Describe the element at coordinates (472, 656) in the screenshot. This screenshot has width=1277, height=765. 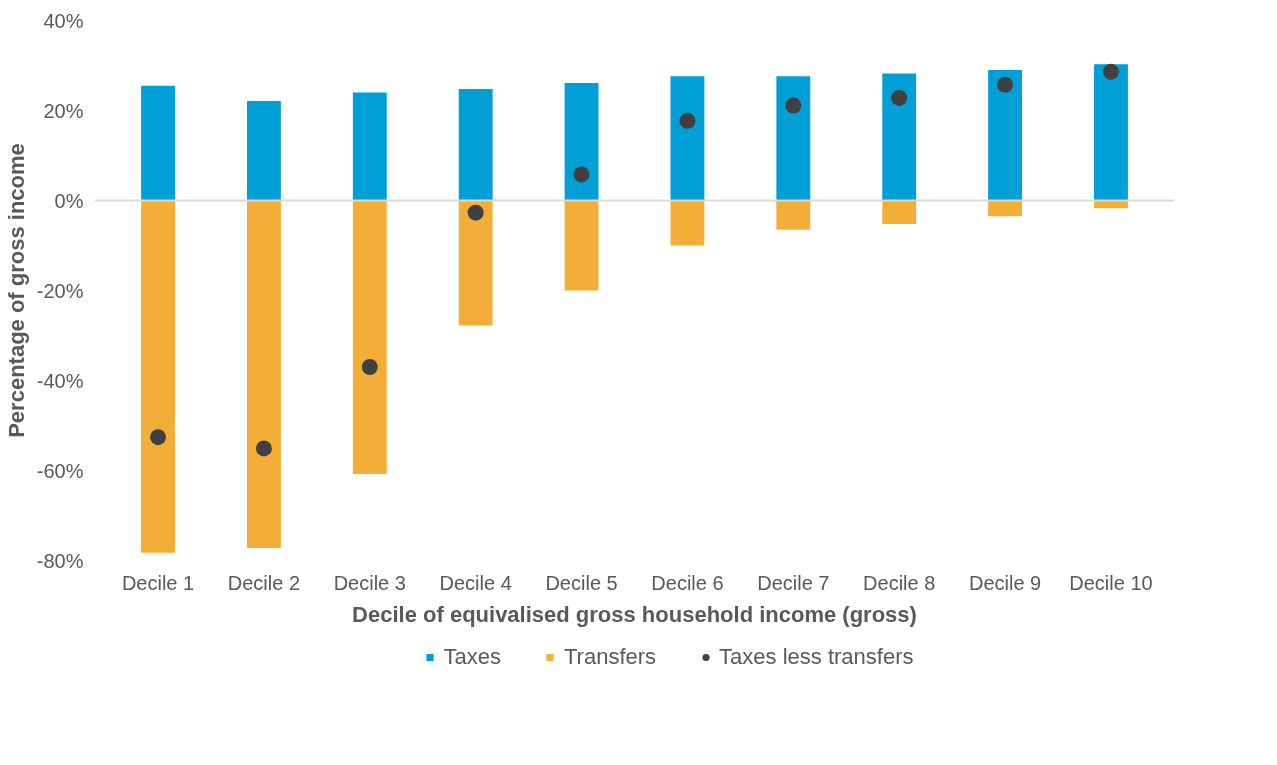
I see `legend-label: Taxes` at that location.